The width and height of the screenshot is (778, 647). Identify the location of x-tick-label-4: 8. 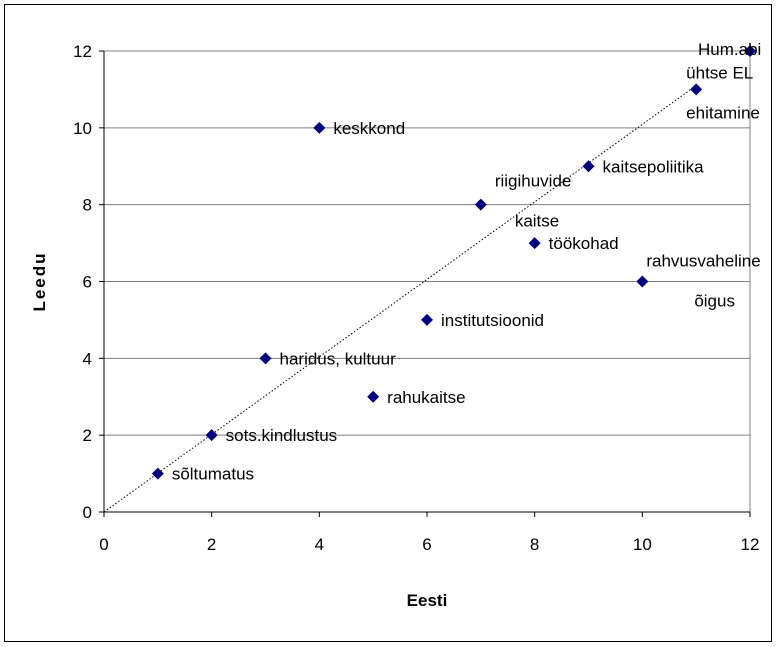
(534, 544).